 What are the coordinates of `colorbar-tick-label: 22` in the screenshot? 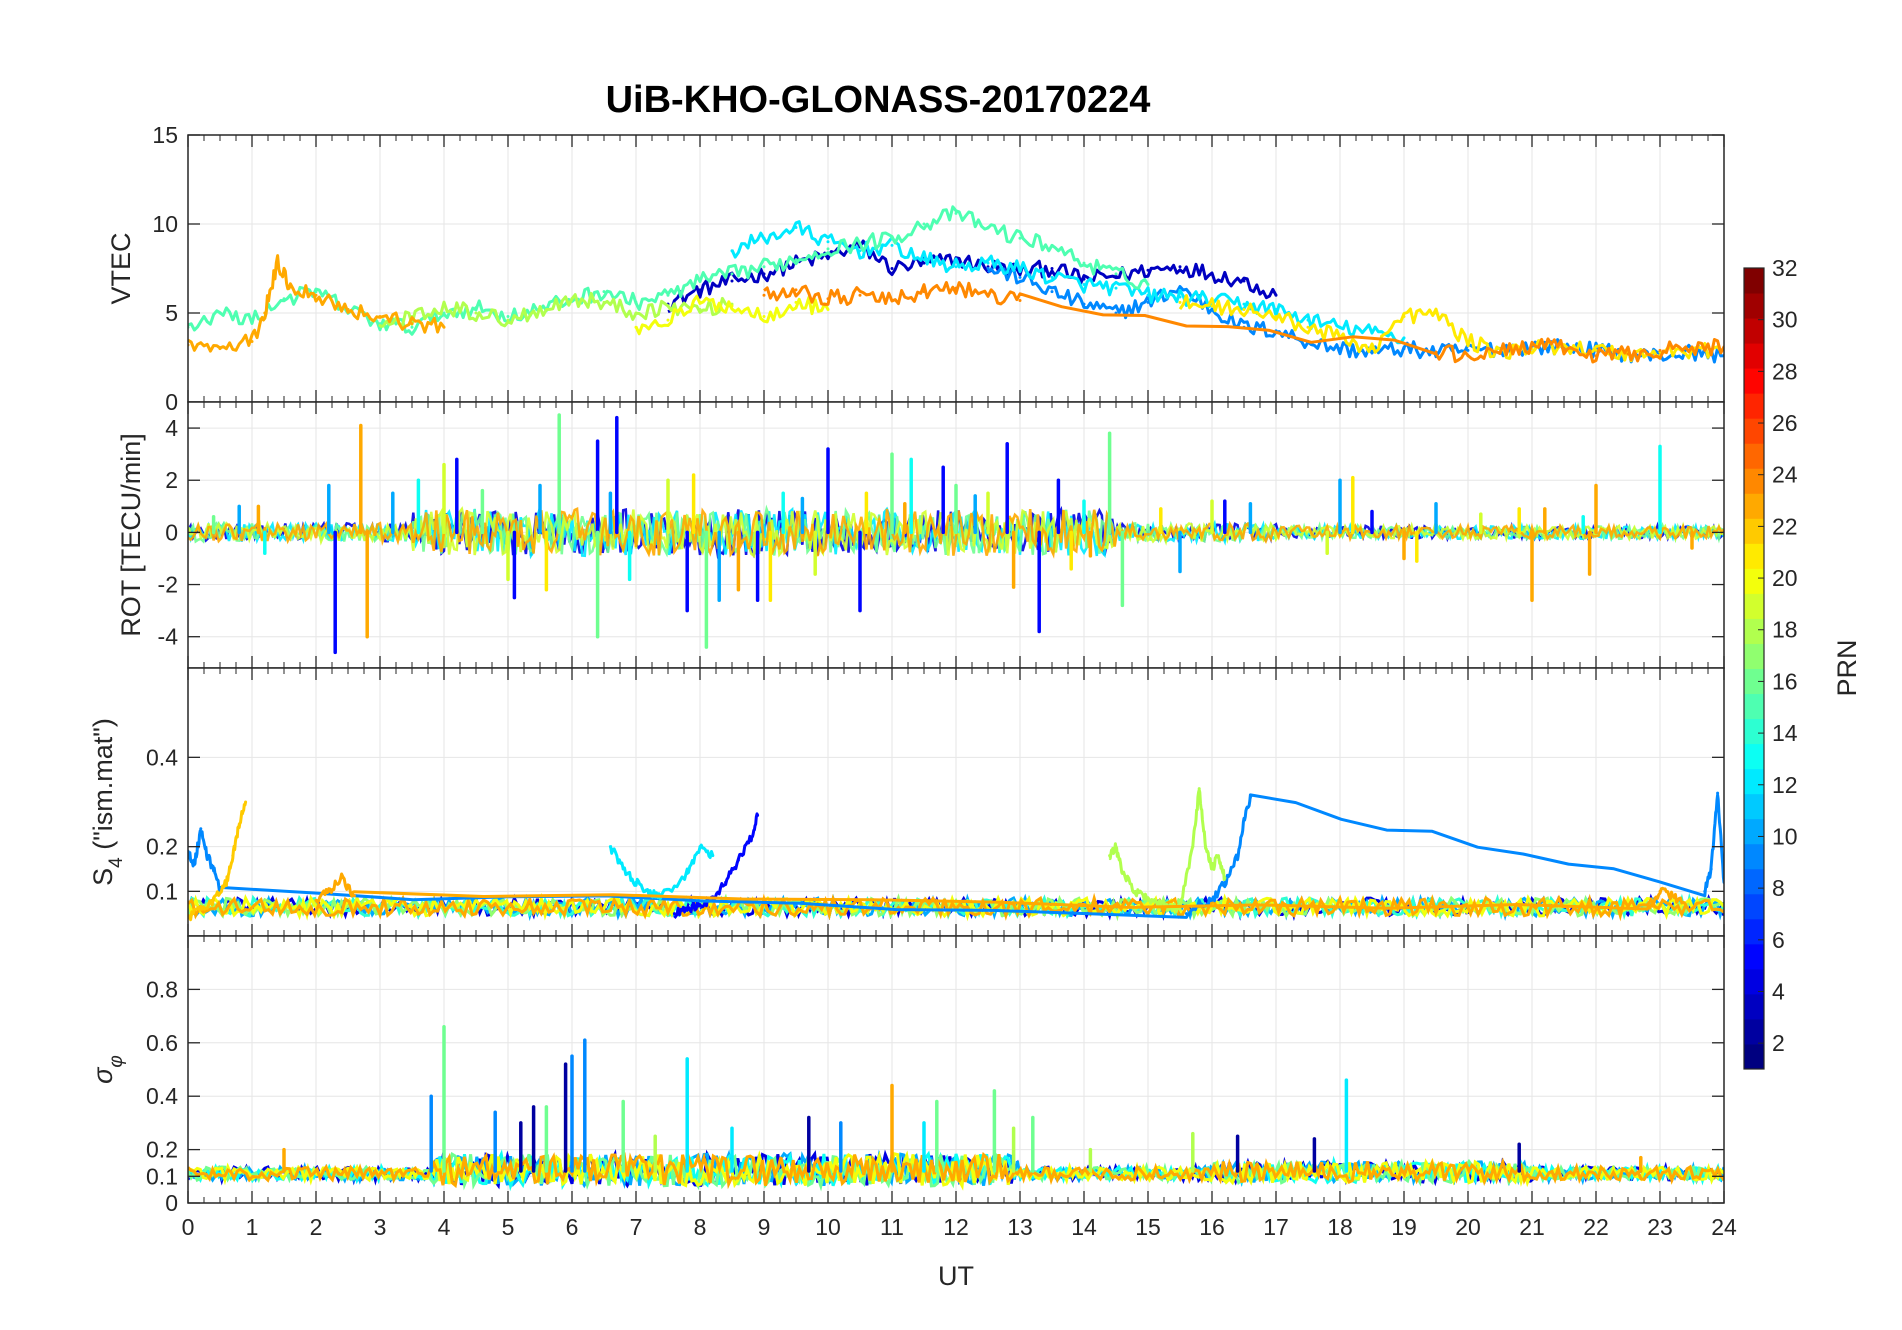 It's located at (1785, 526).